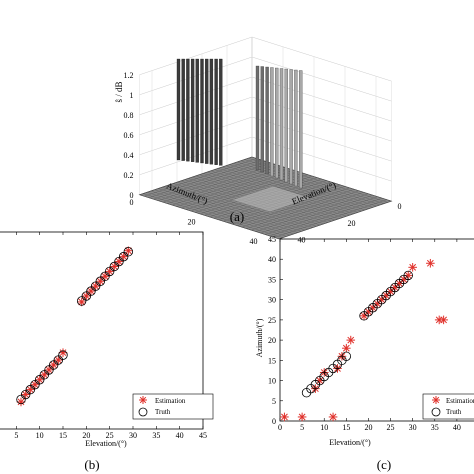  Describe the element at coordinates (272, 360) in the screenshot. I see `y-tick-label: 15` at that location.